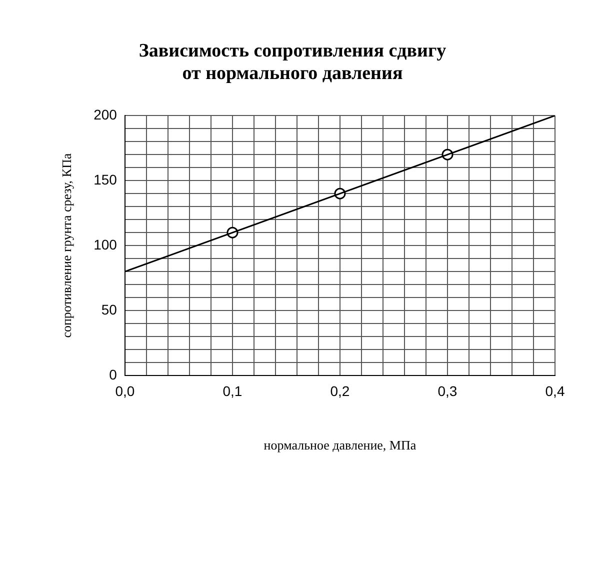  What do you see at coordinates (66, 245) in the screenshot?
I see `y-axis-title: сопротивление грунта срезу, КПа` at bounding box center [66, 245].